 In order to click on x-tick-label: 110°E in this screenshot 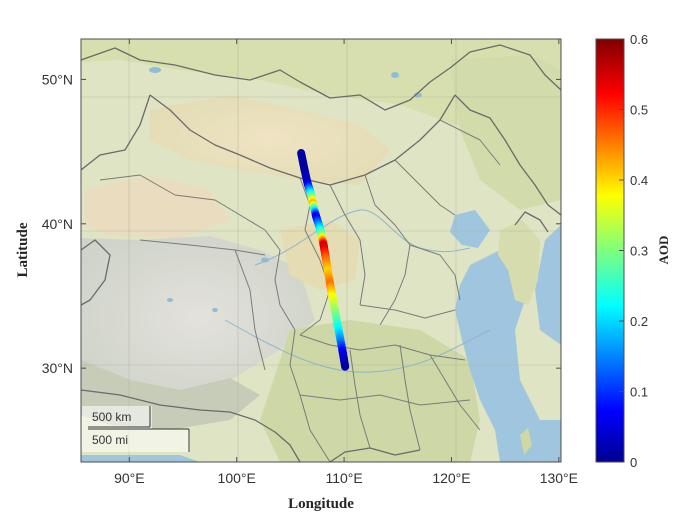, I will do `click(343, 478)`.